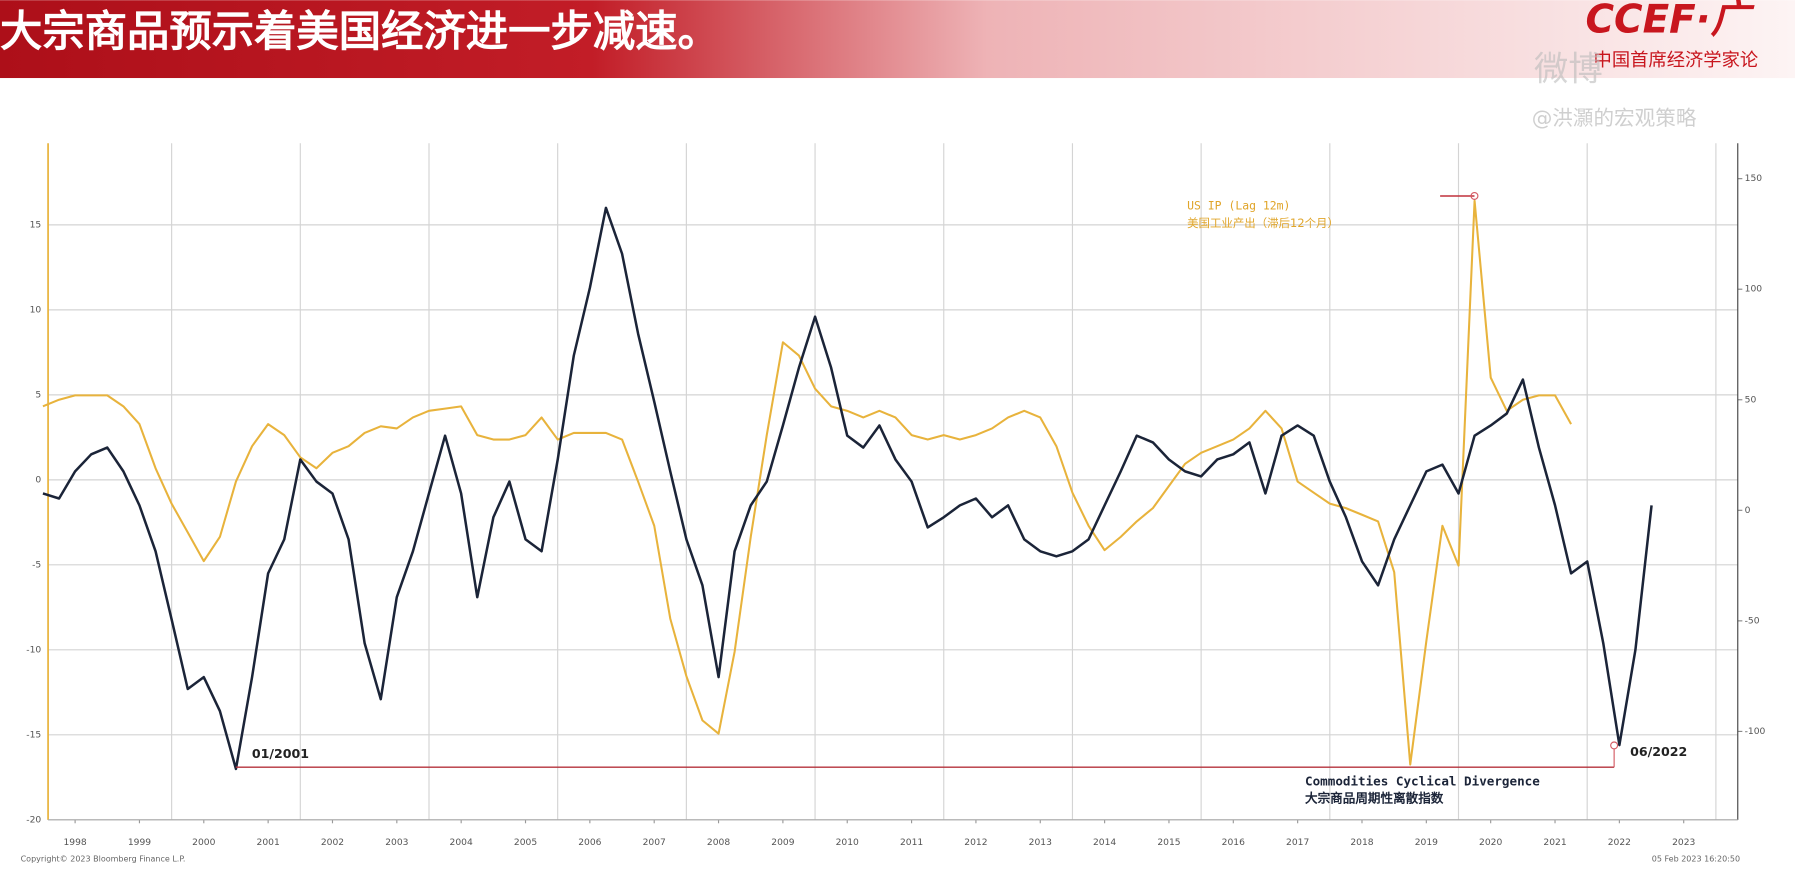 Image resolution: width=1795 pixels, height=883 pixels. Describe the element at coordinates (103, 858) in the screenshot. I see `footer-source: Copyright© 2023 Bloomberg Finance L.P.` at that location.